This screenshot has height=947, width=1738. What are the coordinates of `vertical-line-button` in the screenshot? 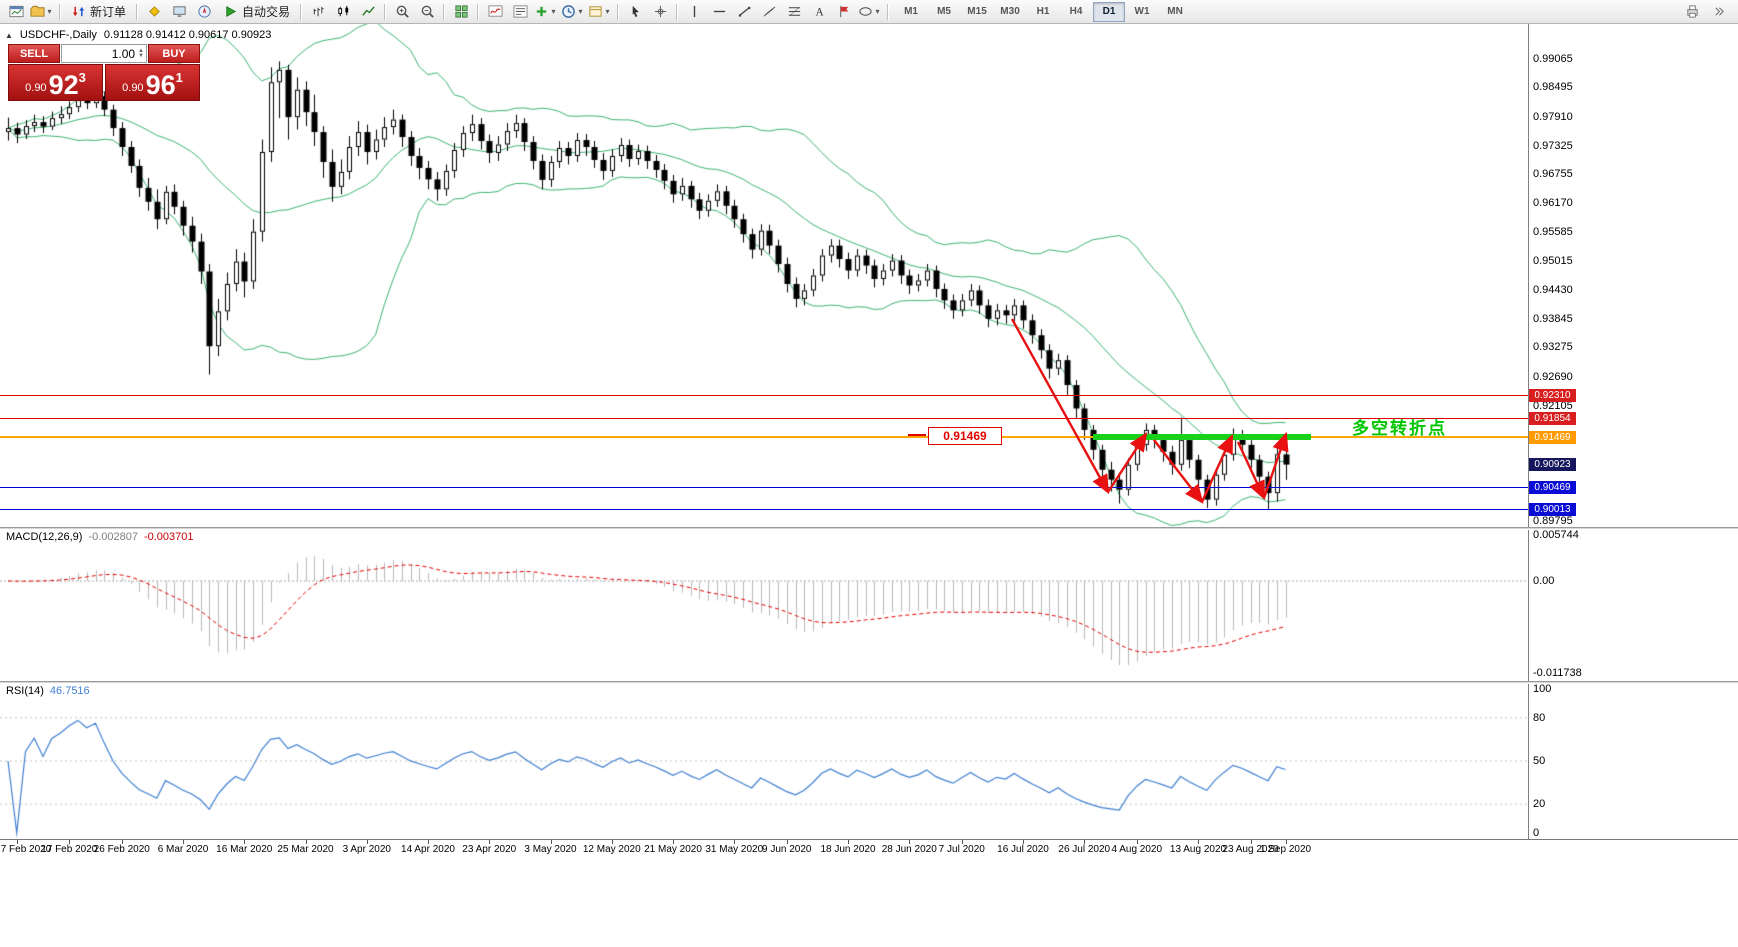 It's located at (694, 12).